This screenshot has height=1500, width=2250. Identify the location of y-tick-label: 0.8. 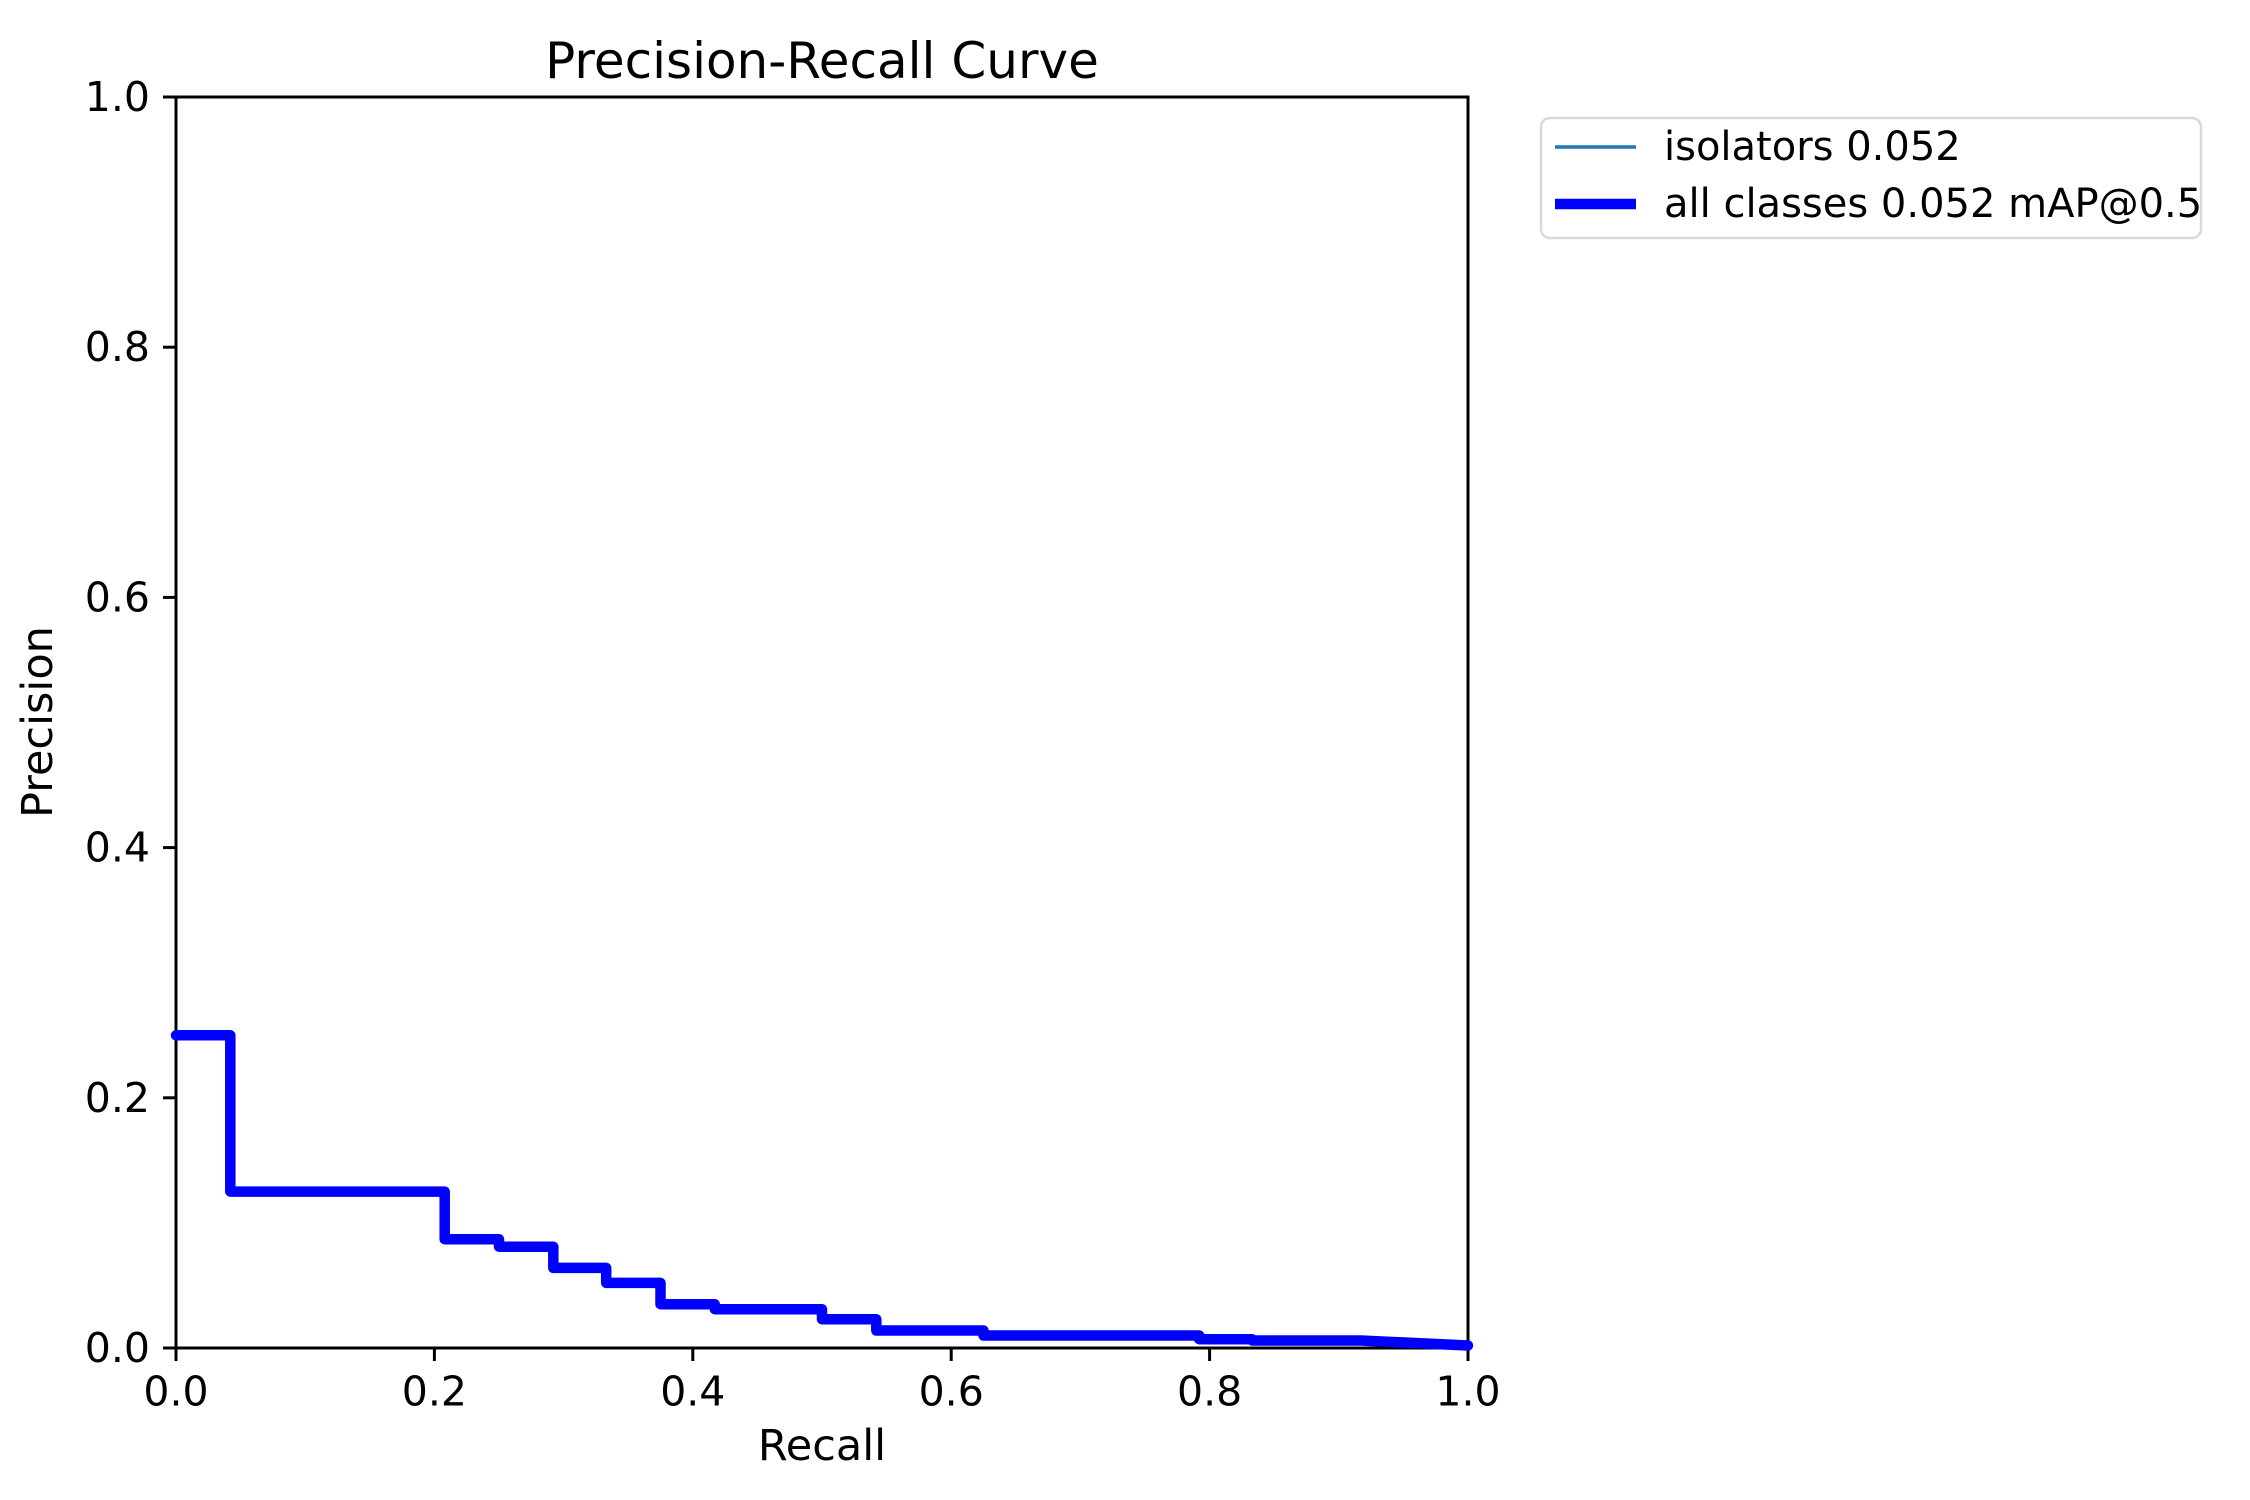
(117, 347).